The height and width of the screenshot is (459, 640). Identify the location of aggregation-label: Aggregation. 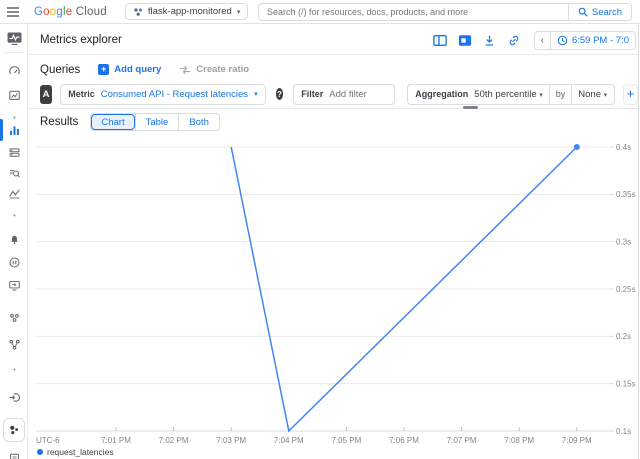
(442, 94).